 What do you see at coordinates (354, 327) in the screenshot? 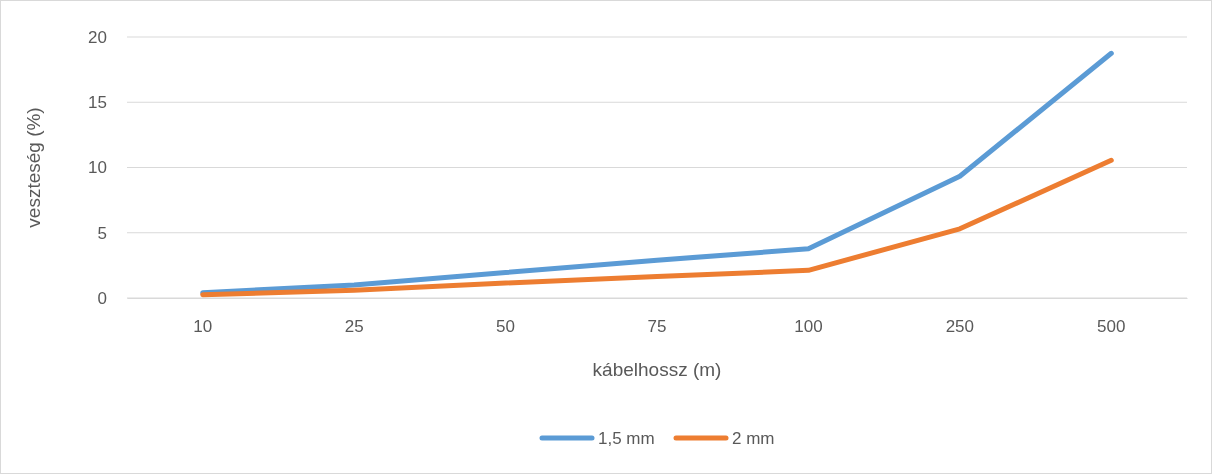
I see `x-tick-label: 25` at bounding box center [354, 327].